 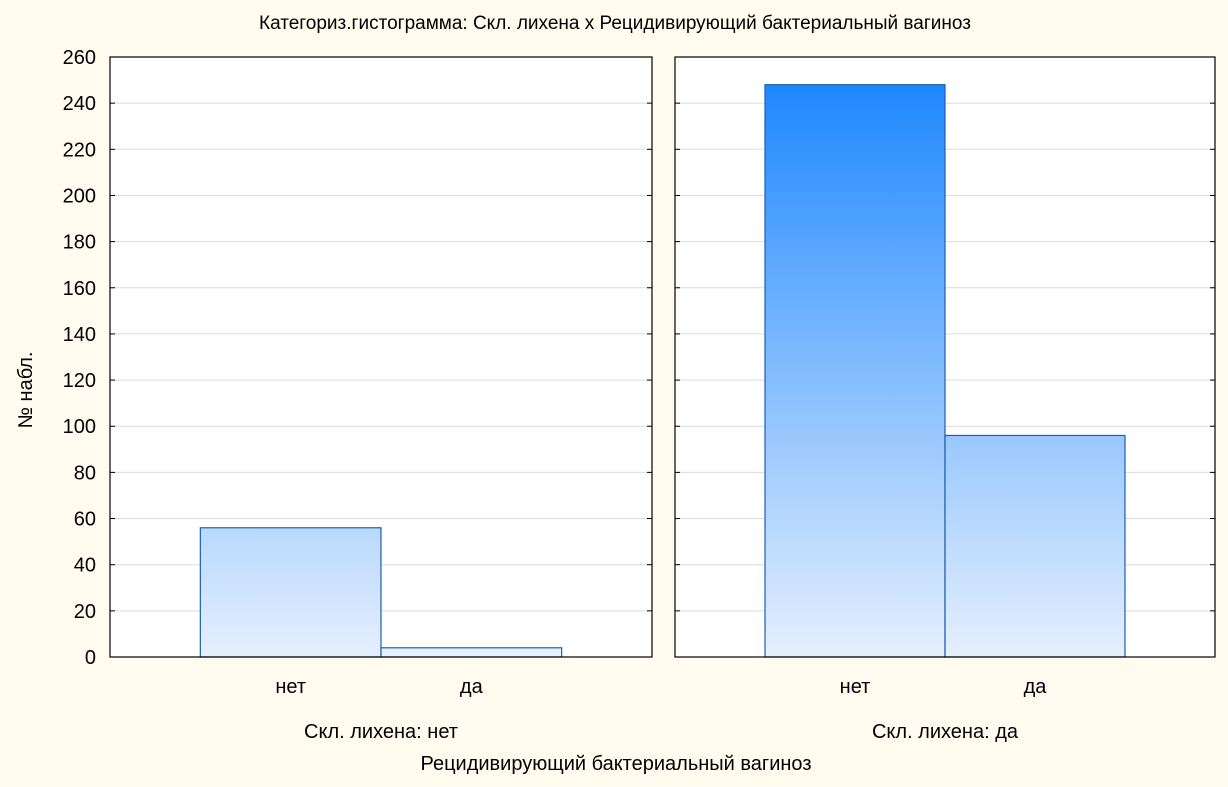 What do you see at coordinates (79, 335) in the screenshot?
I see `y-tick-label: 140` at bounding box center [79, 335].